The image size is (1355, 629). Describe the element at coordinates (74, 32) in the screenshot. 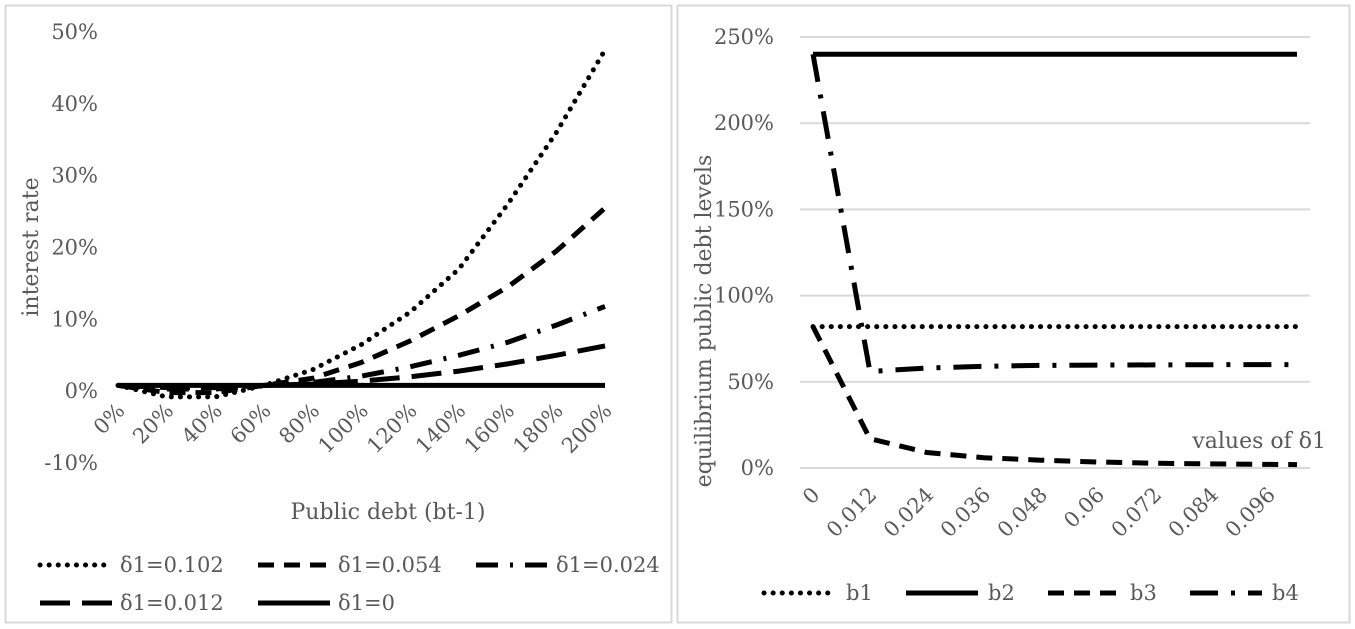

I see `left-y-tick-label: 50%` at that location.